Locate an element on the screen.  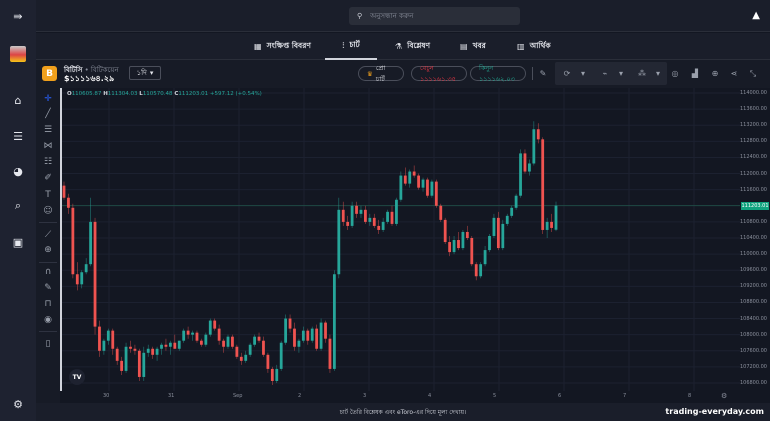
settings-icon: ⚙ is located at coordinates (18, 404).